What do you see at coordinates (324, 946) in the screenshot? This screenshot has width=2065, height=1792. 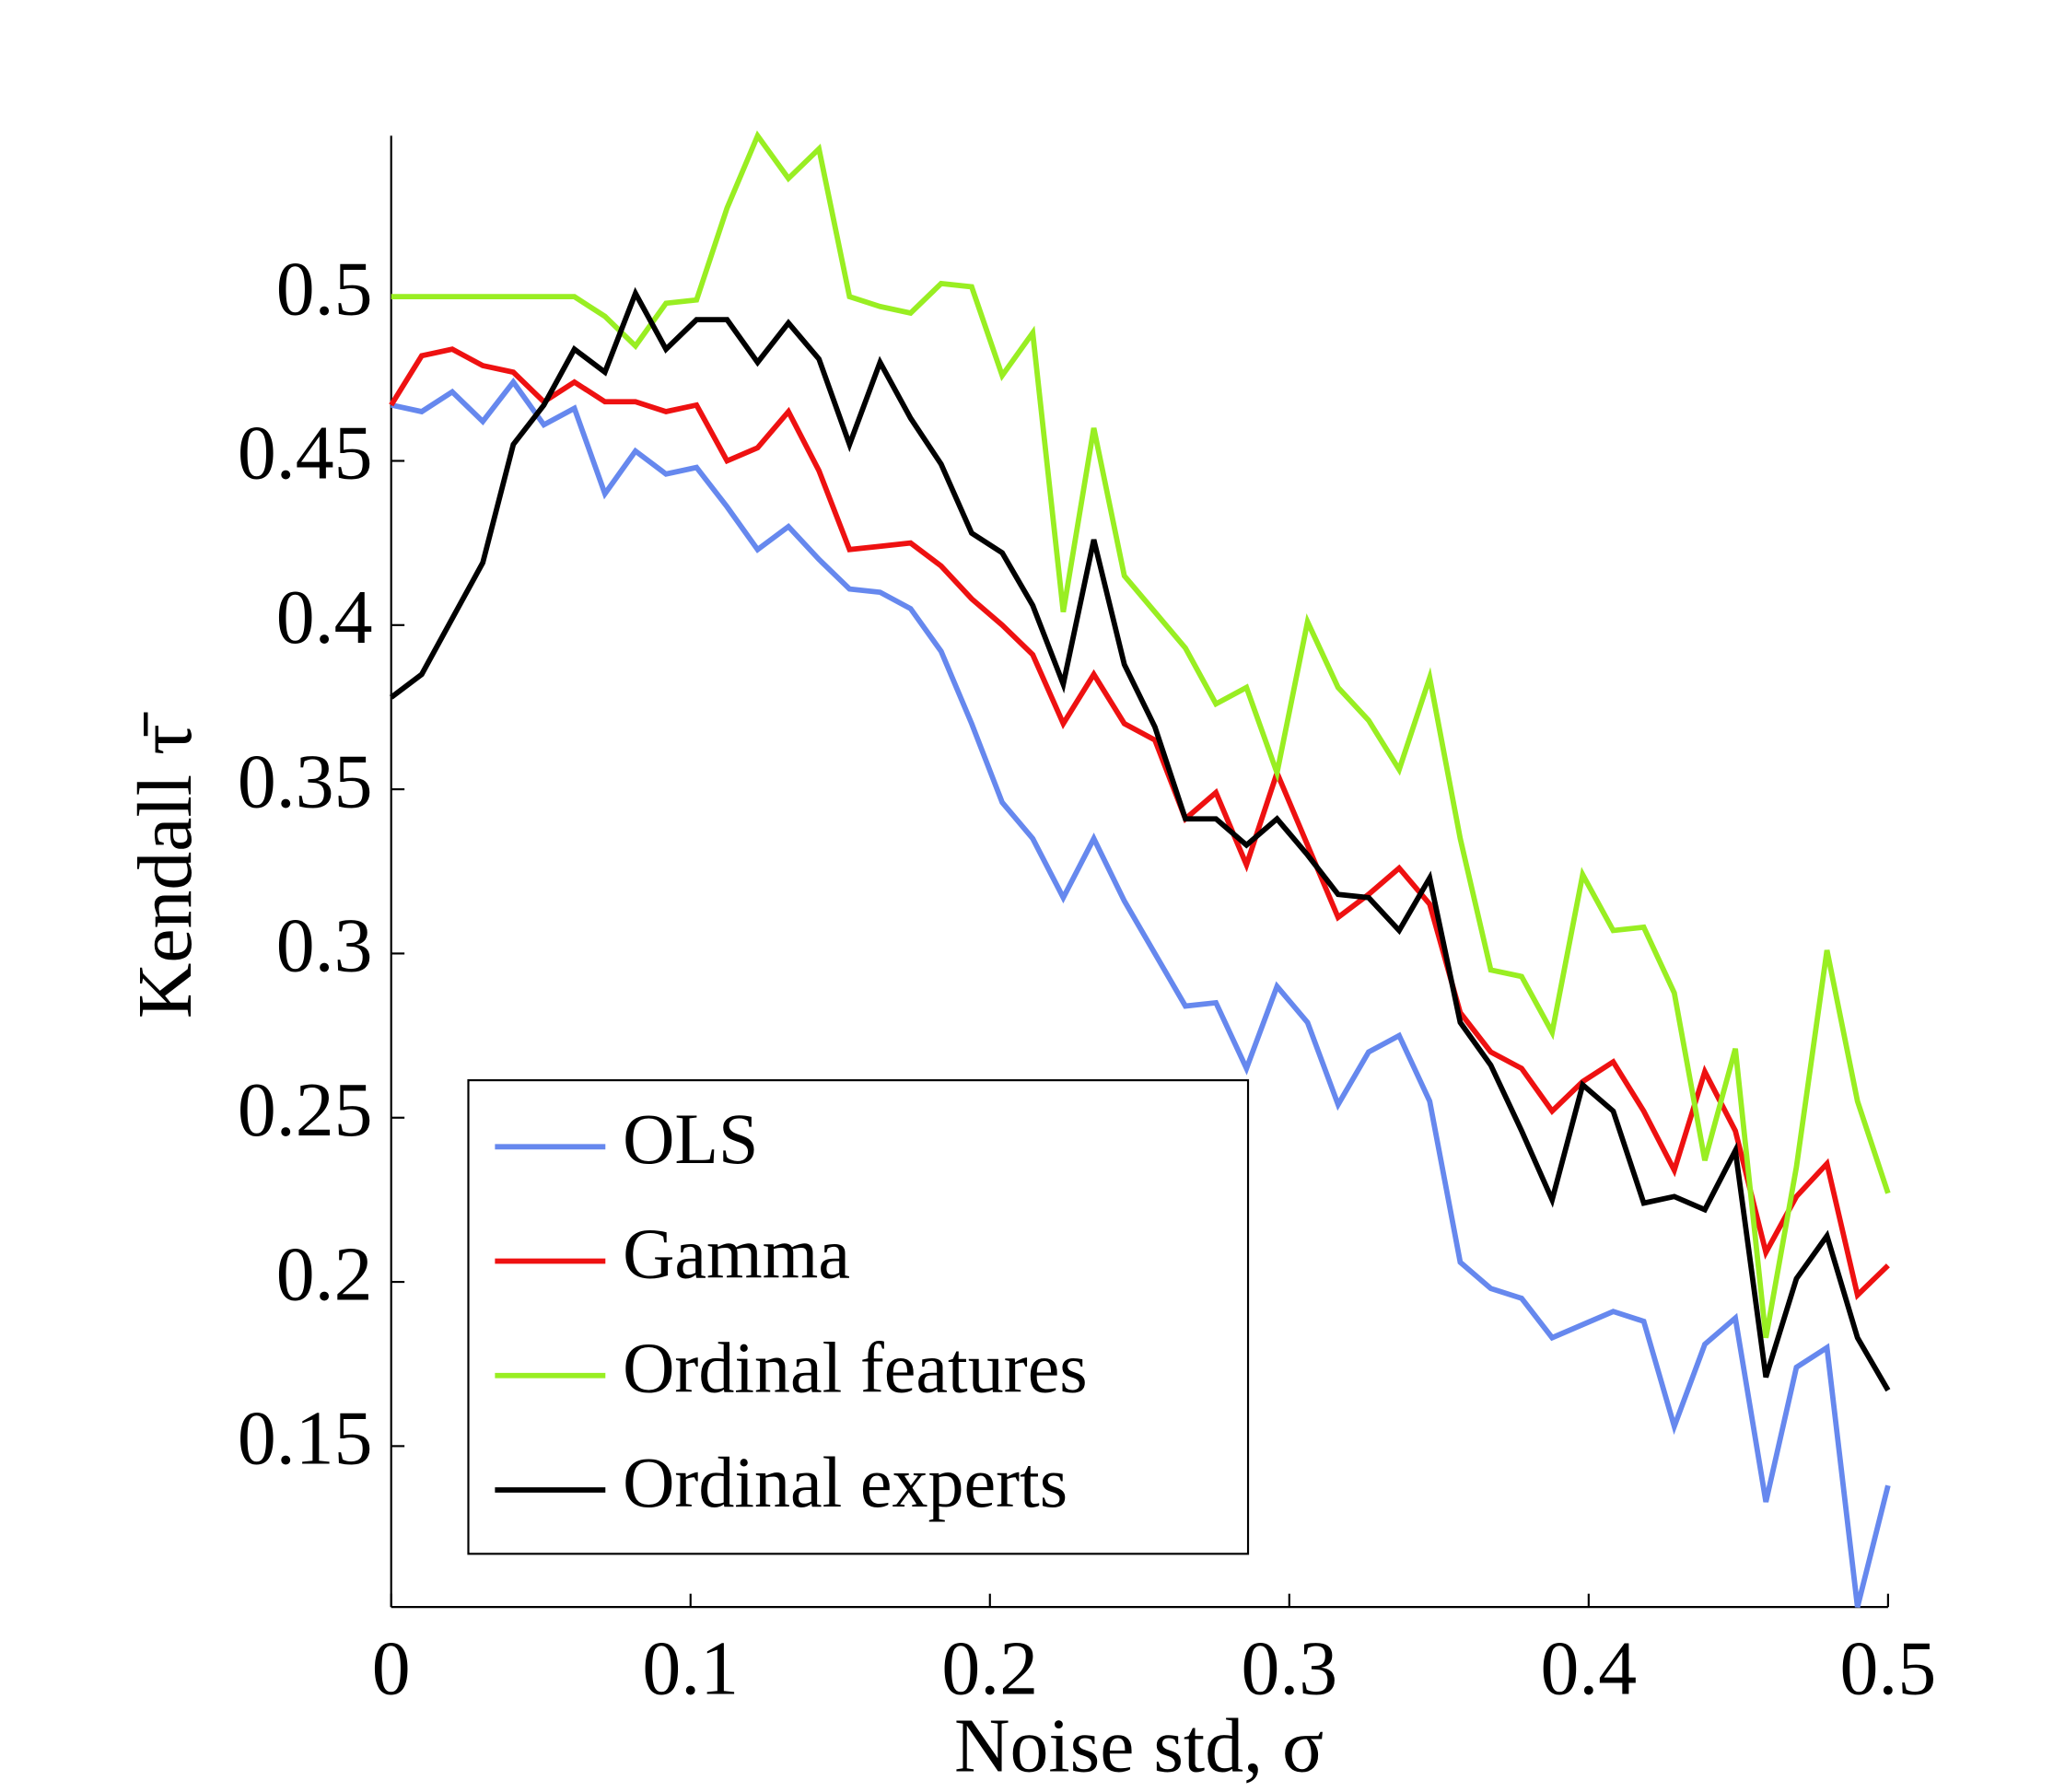 I see `y-tick-label: 0.3` at bounding box center [324, 946].